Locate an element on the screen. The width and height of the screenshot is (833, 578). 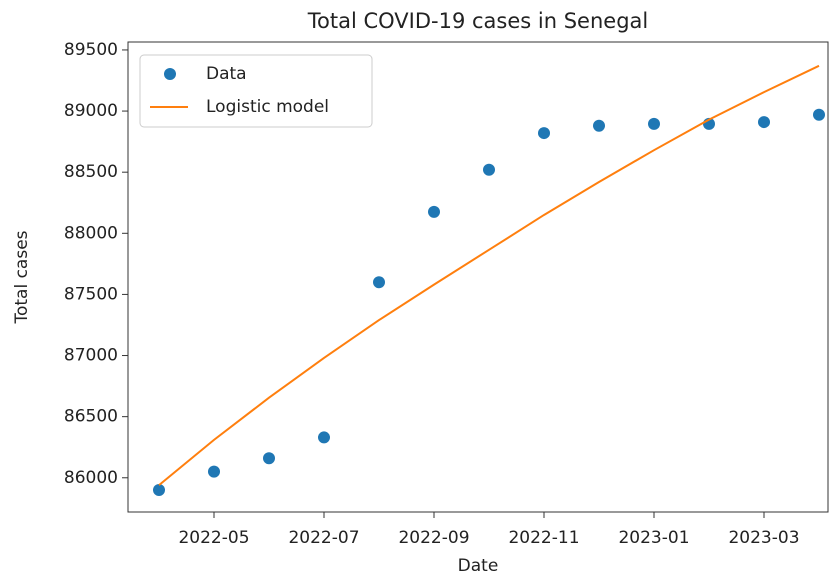
y-tick-label: 87000 is located at coordinates (91, 356).